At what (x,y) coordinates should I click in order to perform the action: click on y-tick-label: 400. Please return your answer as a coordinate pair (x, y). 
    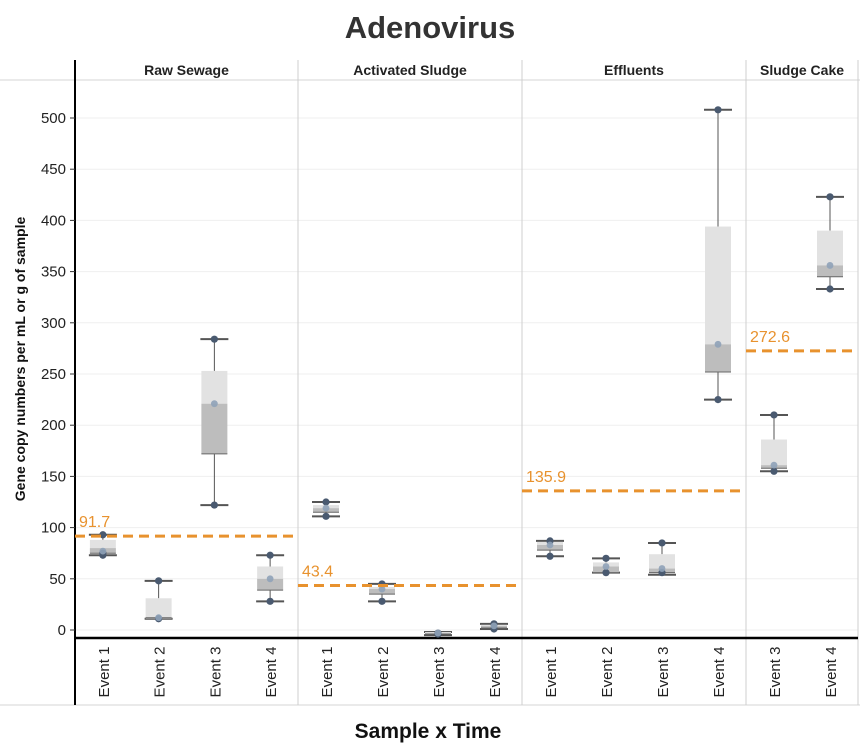
    Looking at the image, I should click on (53, 220).